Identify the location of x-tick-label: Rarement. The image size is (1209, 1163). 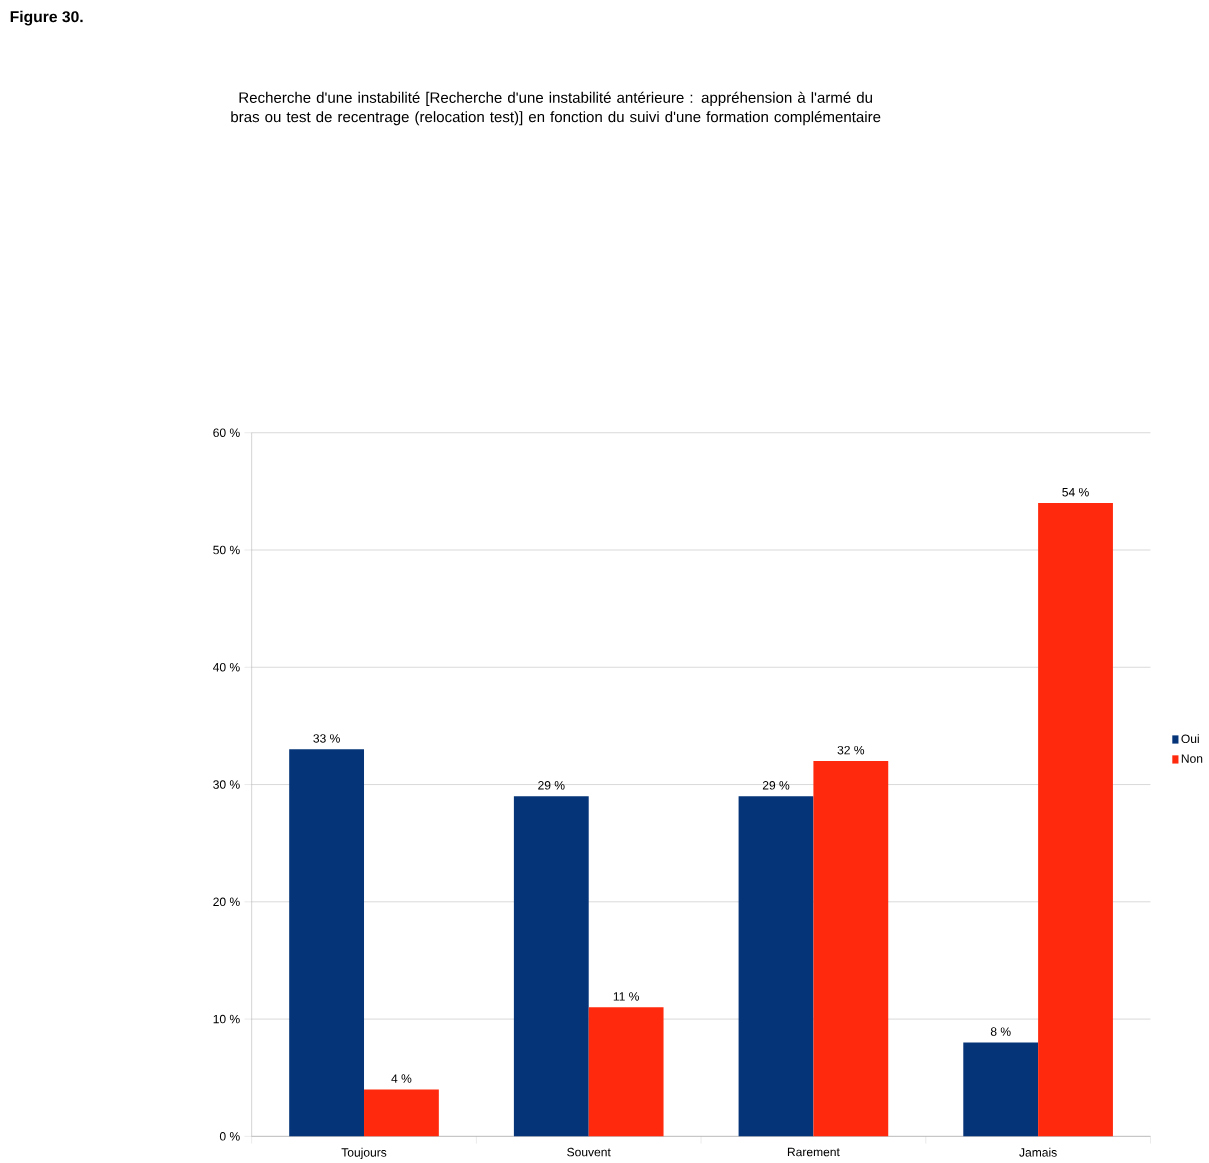
(813, 1152).